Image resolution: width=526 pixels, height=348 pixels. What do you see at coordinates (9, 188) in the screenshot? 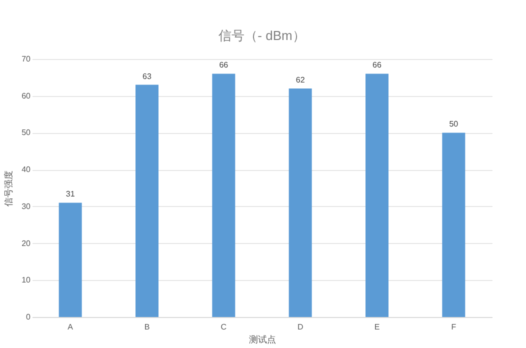
I see `y-axis-title: 信号强度` at bounding box center [9, 188].